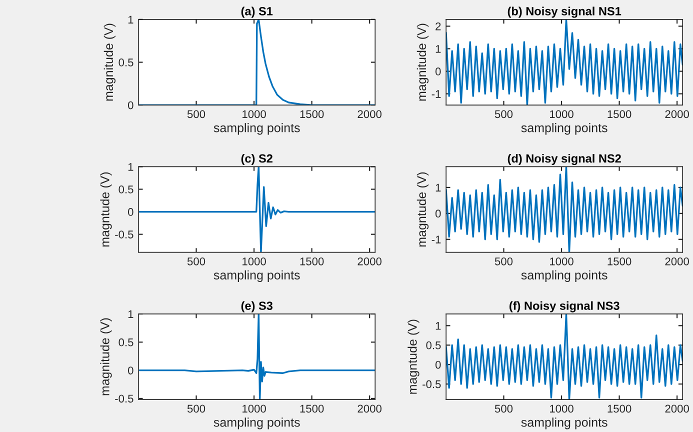  What do you see at coordinates (256, 159) in the screenshot?
I see `chart-title: (c) S2` at bounding box center [256, 159].